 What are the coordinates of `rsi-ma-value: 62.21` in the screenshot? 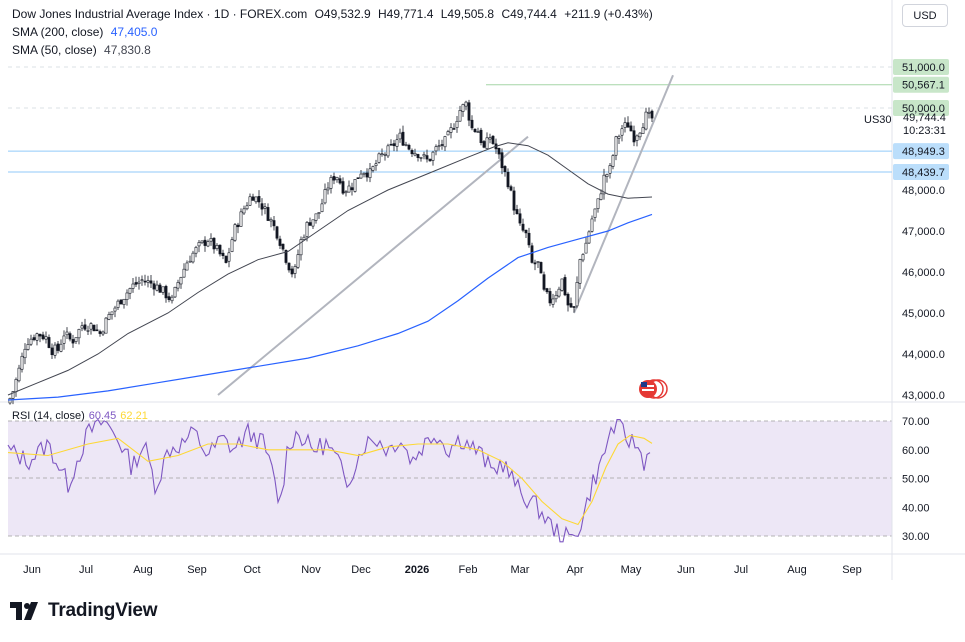 It's located at (134, 416).